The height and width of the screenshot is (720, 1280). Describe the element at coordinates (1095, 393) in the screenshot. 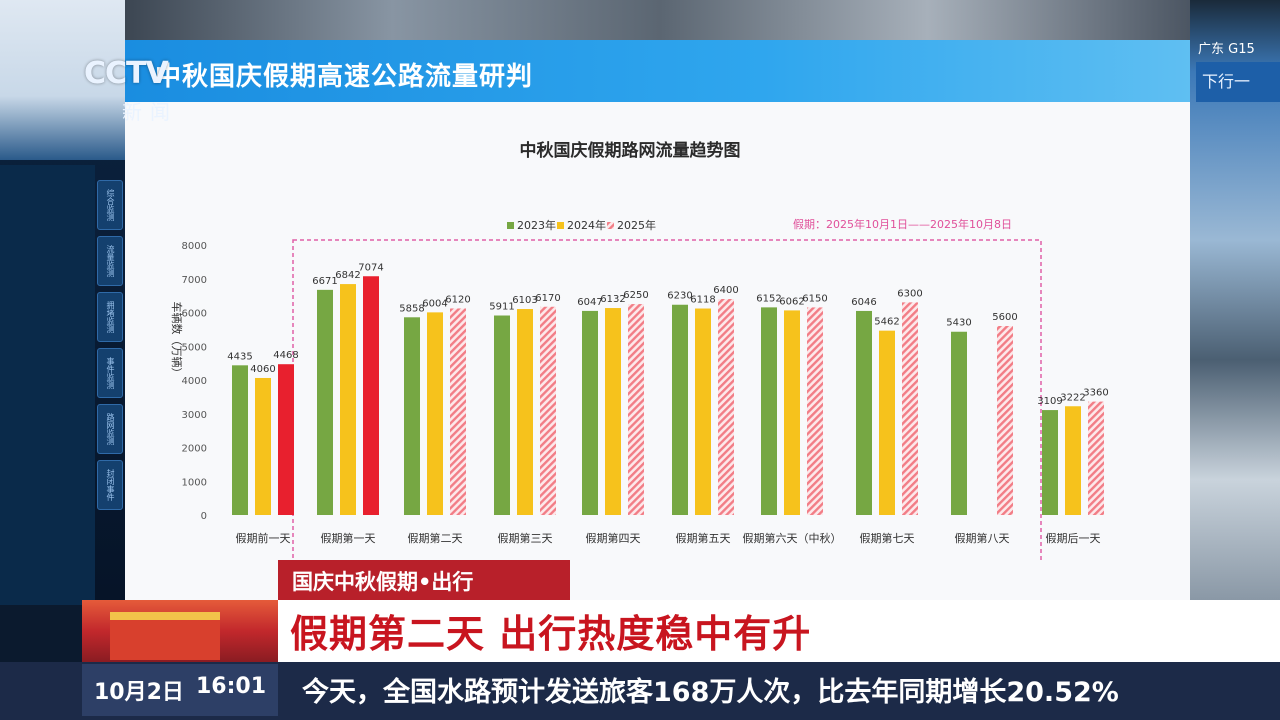

I see `data-label: 3360` at that location.